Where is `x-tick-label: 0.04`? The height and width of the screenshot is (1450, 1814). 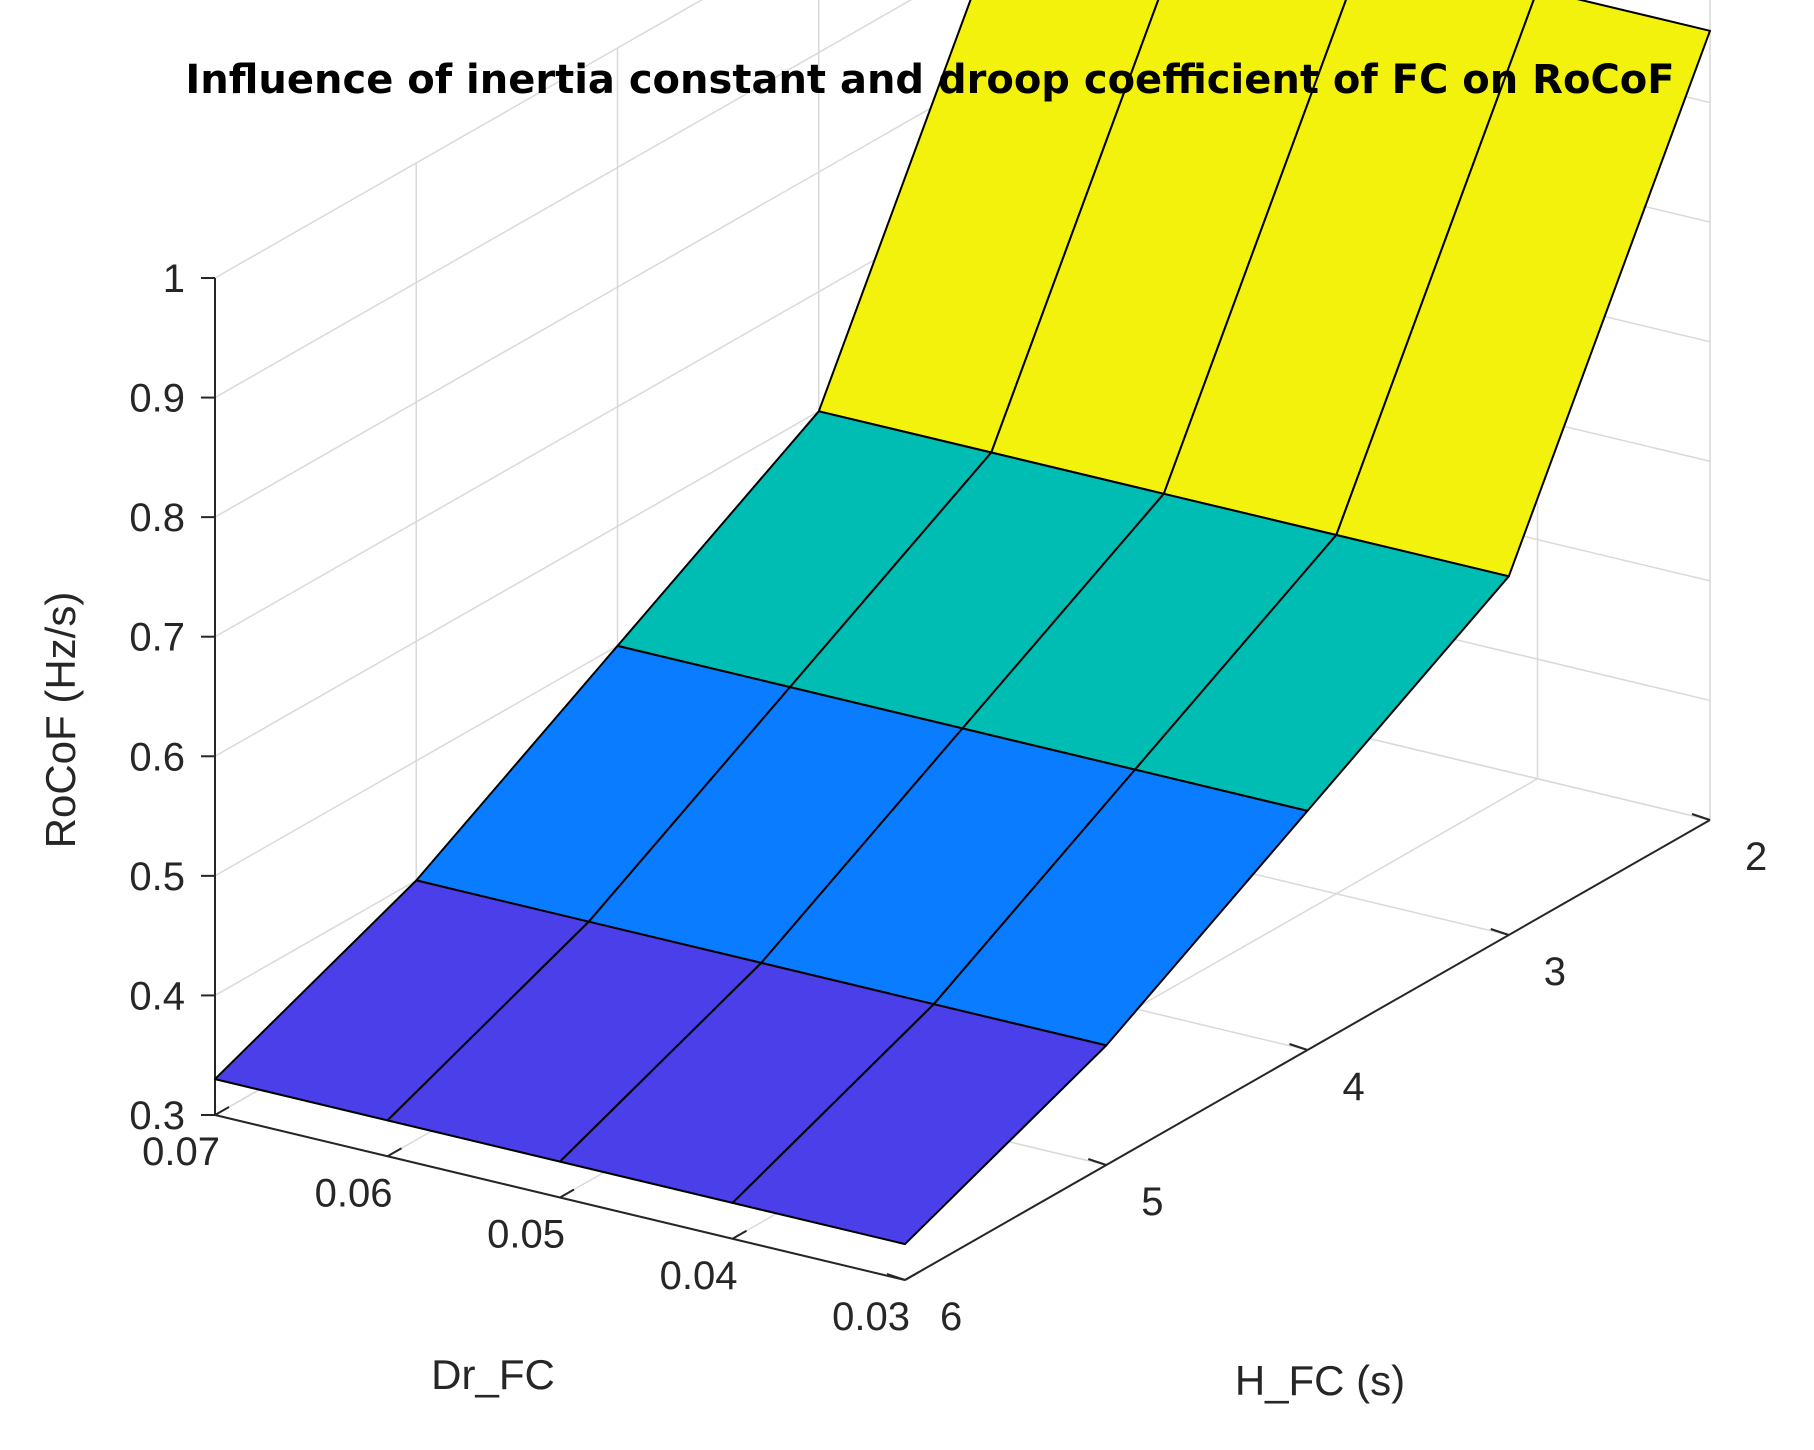 x-tick-label: 0.04 is located at coordinates (699, 1276).